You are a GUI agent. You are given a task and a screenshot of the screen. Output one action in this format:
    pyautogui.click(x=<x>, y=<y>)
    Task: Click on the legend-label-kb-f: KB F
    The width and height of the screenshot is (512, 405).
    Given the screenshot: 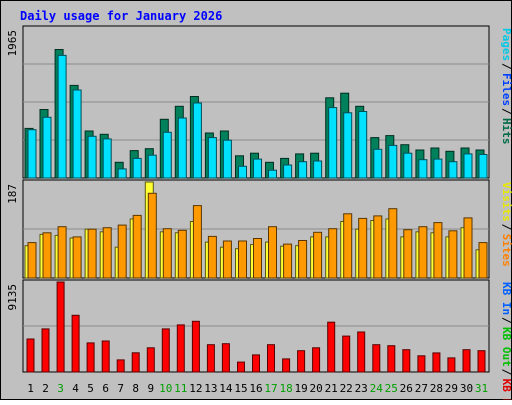 What is the action you would take?
    pyautogui.click(x=506, y=389)
    